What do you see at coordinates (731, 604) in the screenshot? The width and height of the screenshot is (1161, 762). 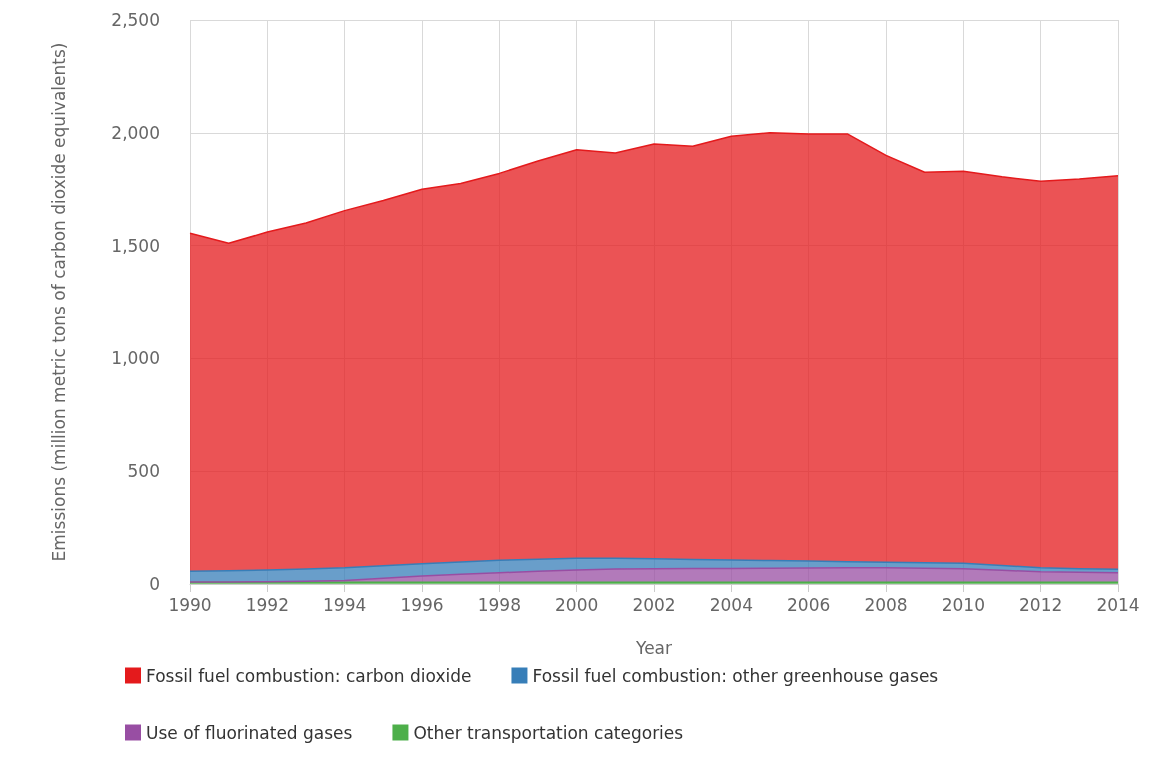 I see `x-tick-label: 2004` at bounding box center [731, 604].